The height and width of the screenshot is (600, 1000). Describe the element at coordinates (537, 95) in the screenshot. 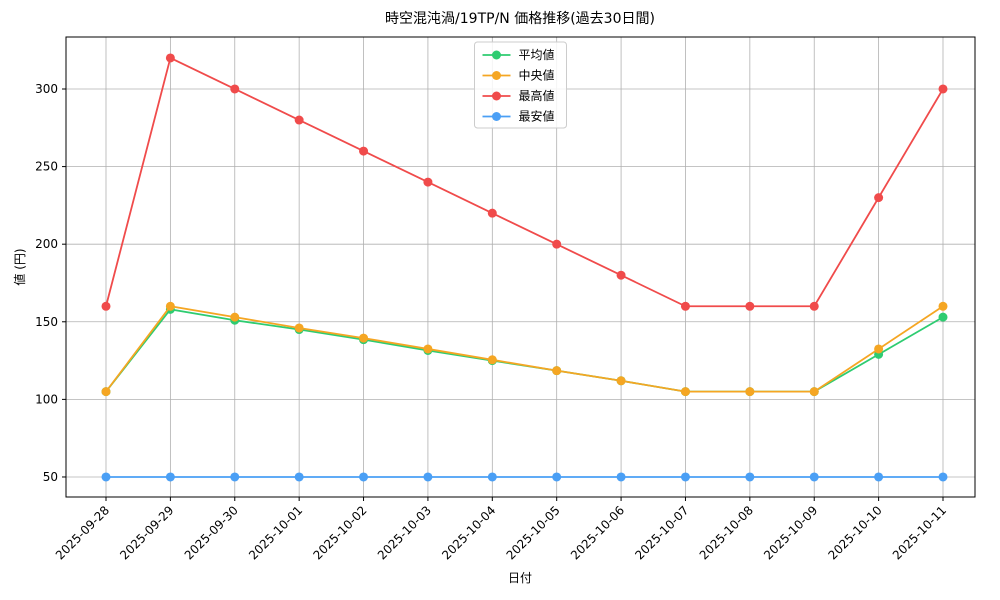

I see `legend-label: 最高値` at that location.